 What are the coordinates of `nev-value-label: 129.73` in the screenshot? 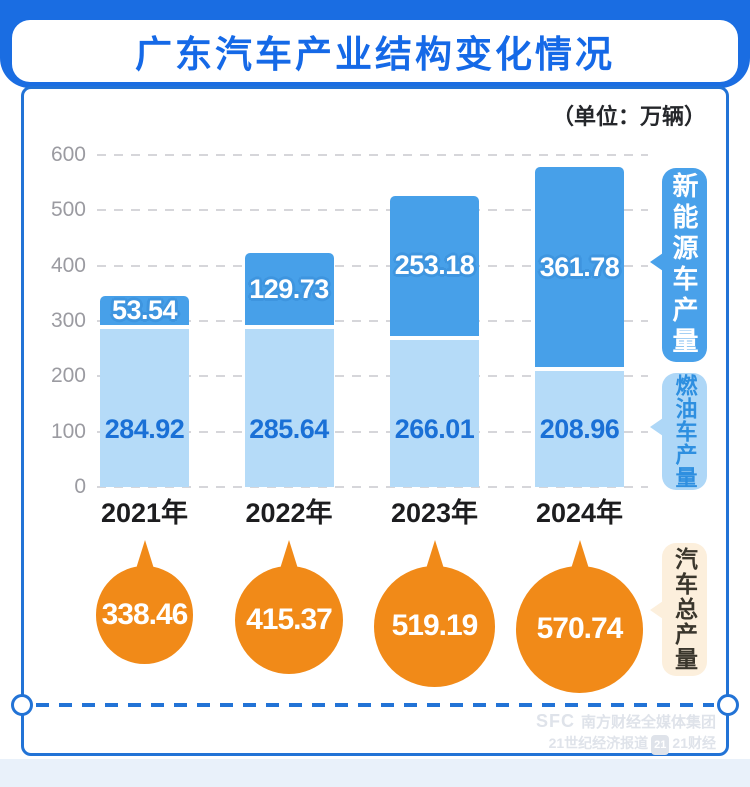 It's located at (289, 288).